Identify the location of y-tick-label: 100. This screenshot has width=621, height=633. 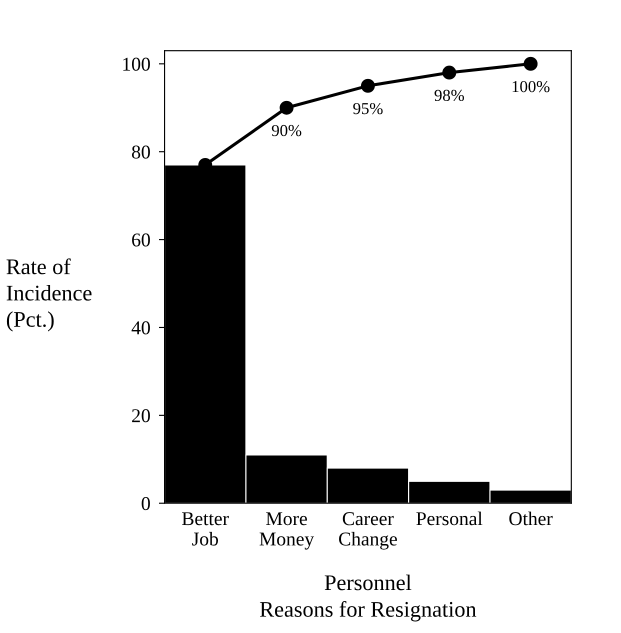
(136, 64).